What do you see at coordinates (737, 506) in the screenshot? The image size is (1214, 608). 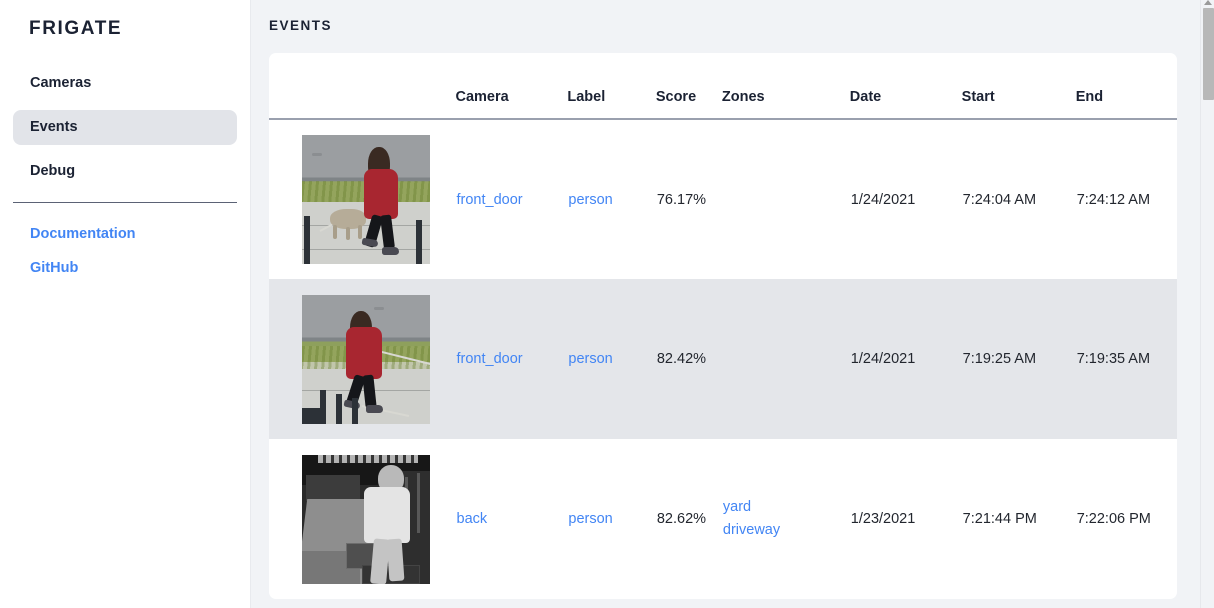 I see `zone-link-yard: yard` at bounding box center [737, 506].